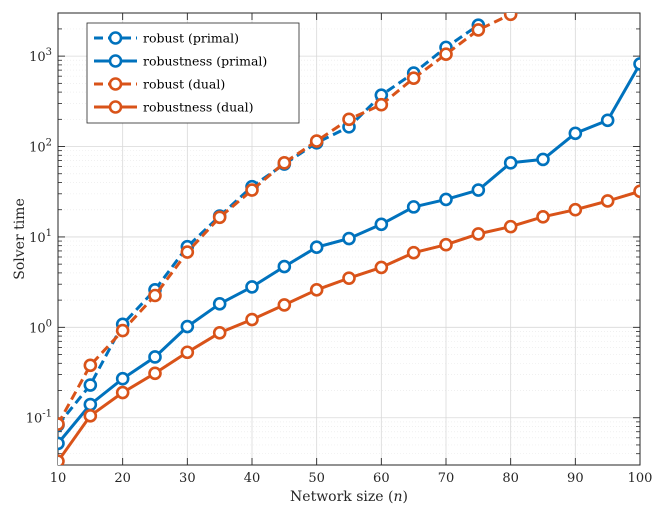 The width and height of the screenshot is (655, 508). I want to click on legend-label: robust (primal), so click(191, 38).